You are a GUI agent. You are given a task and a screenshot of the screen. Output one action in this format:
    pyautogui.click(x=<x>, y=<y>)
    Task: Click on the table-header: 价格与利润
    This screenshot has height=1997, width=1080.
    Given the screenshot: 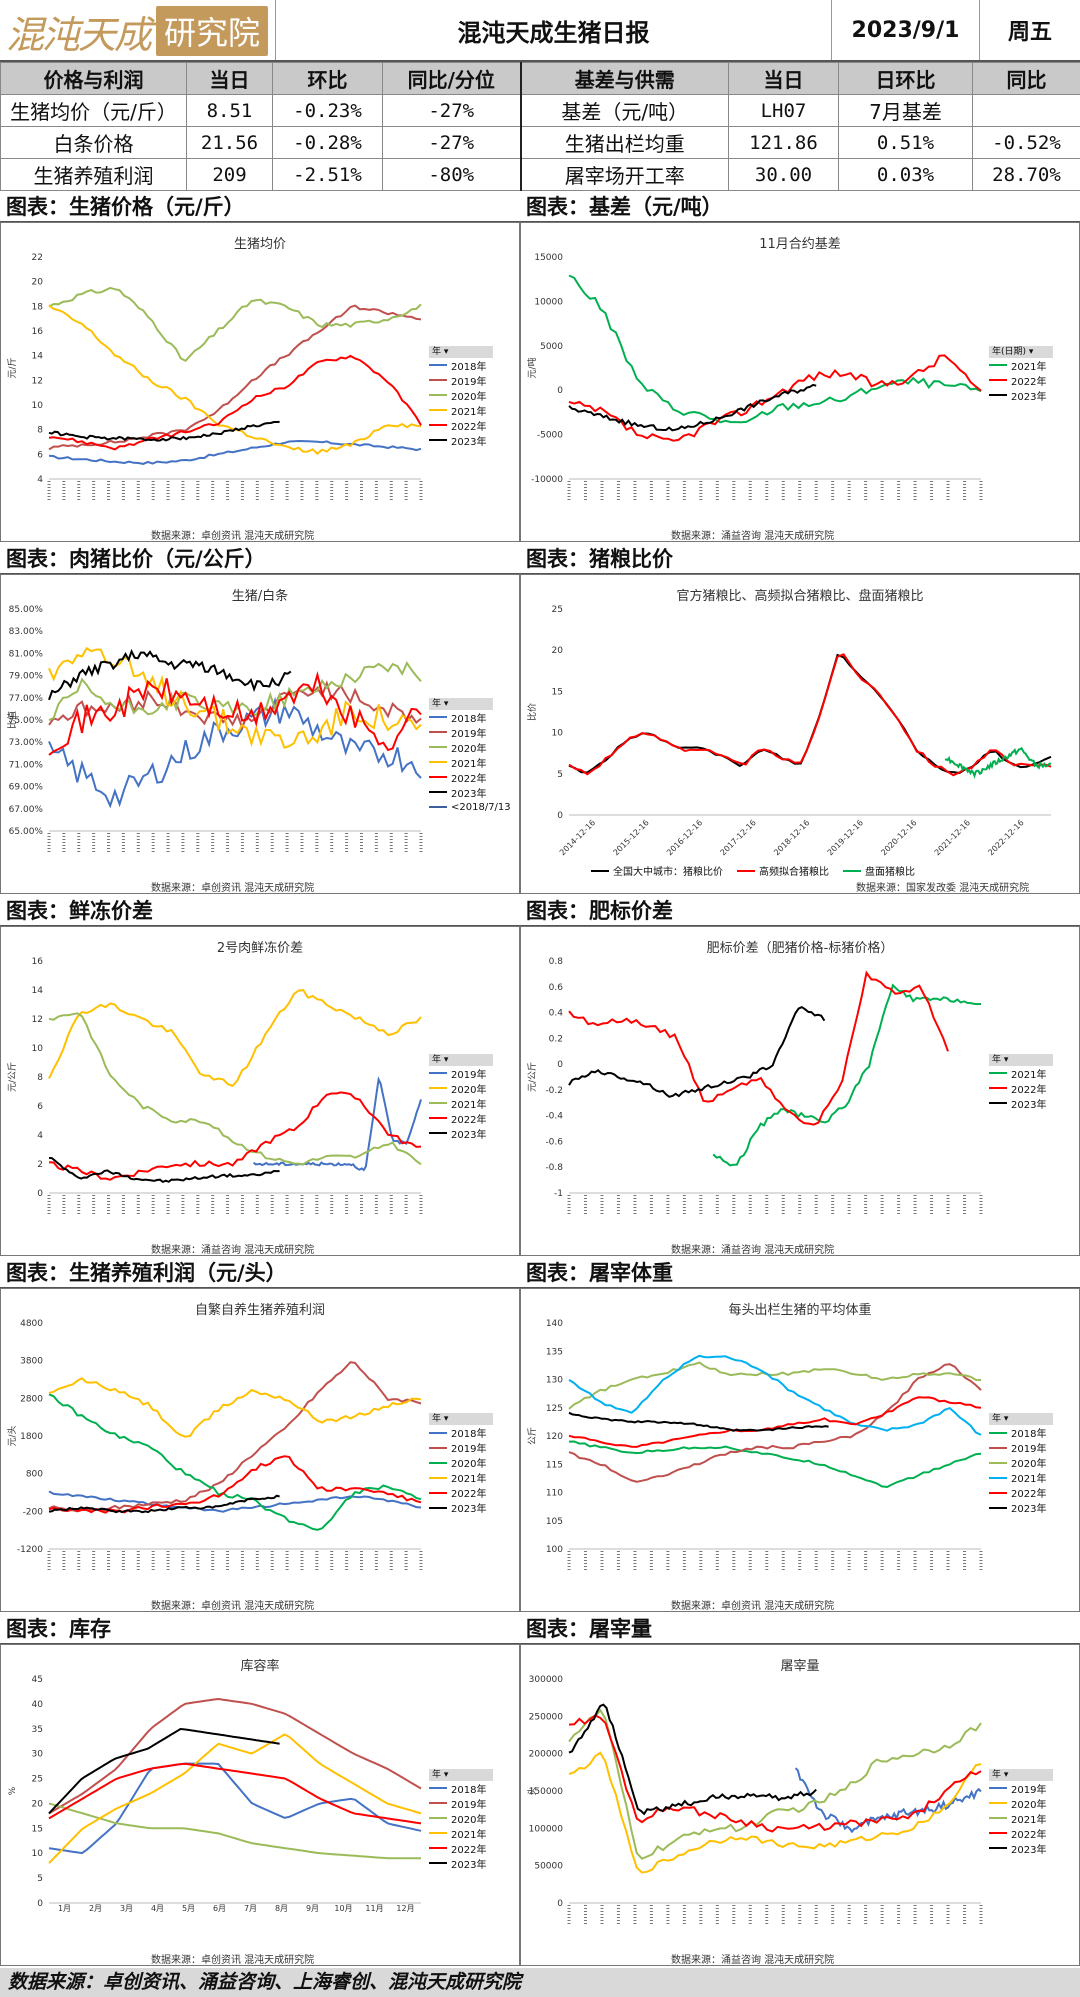 What is the action you would take?
    pyautogui.click(x=93, y=78)
    